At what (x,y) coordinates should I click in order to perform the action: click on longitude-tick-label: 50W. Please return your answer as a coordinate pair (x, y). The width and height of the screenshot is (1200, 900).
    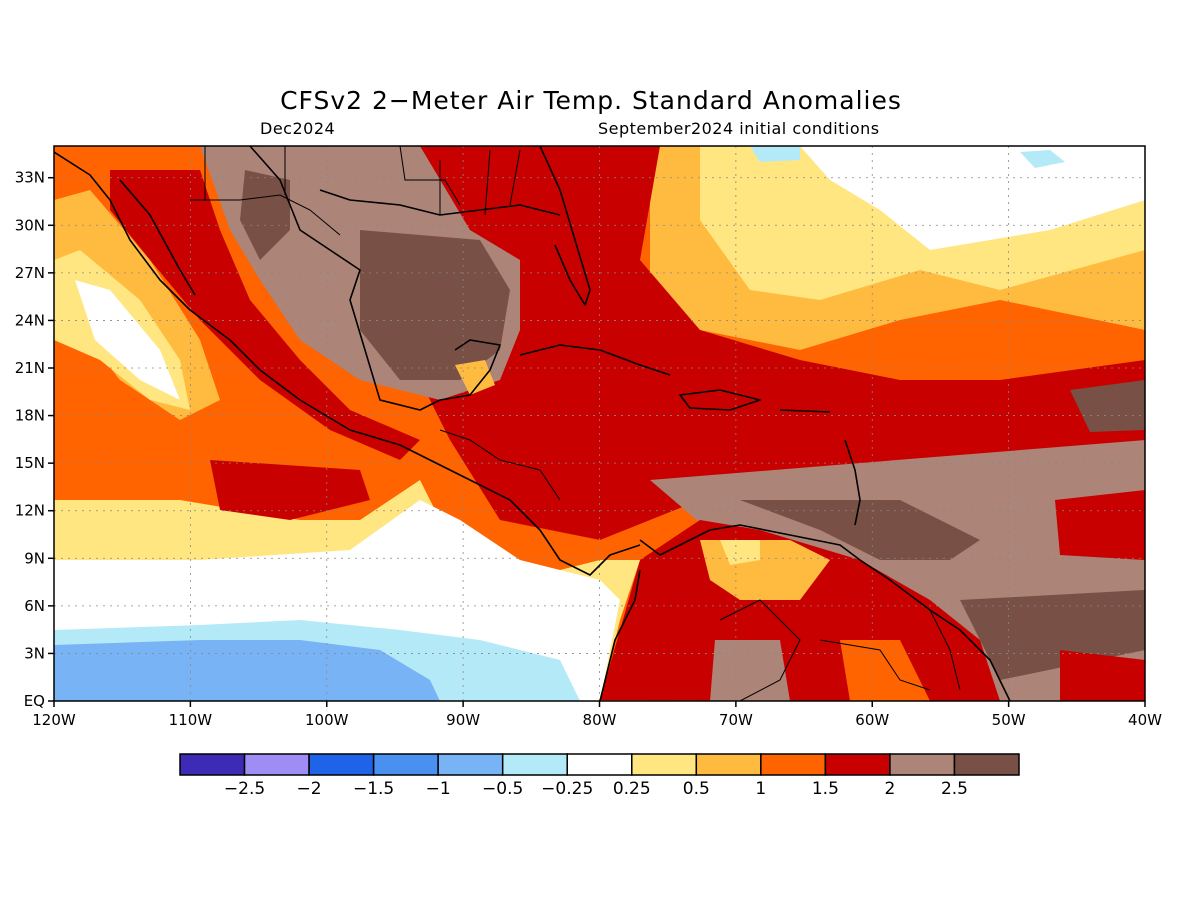
    Looking at the image, I should click on (1009, 720).